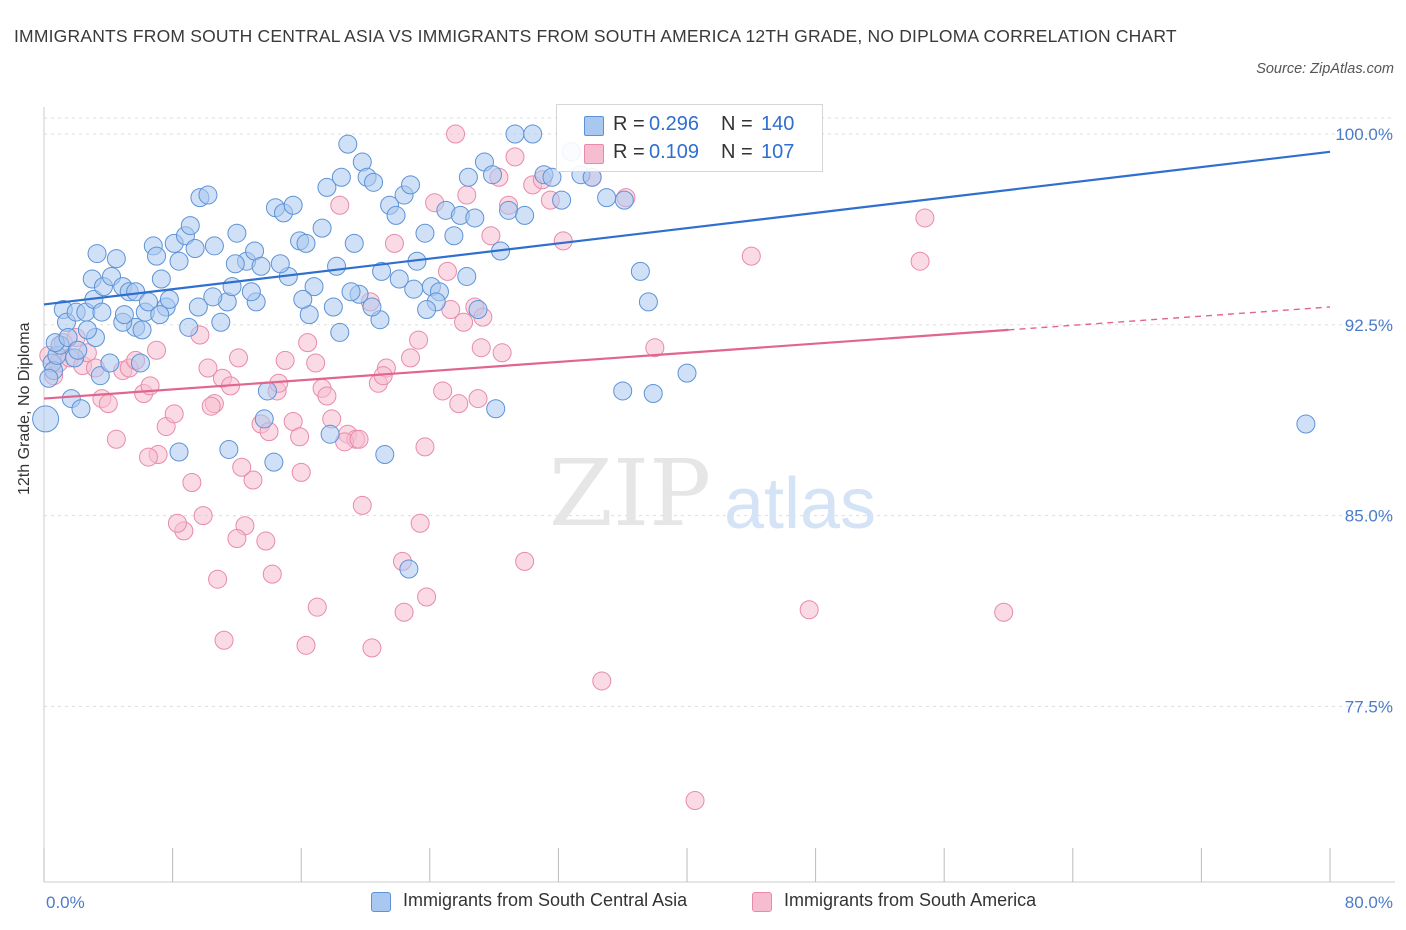 Image resolution: width=1406 pixels, height=930 pixels. What do you see at coordinates (1369, 706) in the screenshot?
I see `y-tick-label: 77.5%` at bounding box center [1369, 706].